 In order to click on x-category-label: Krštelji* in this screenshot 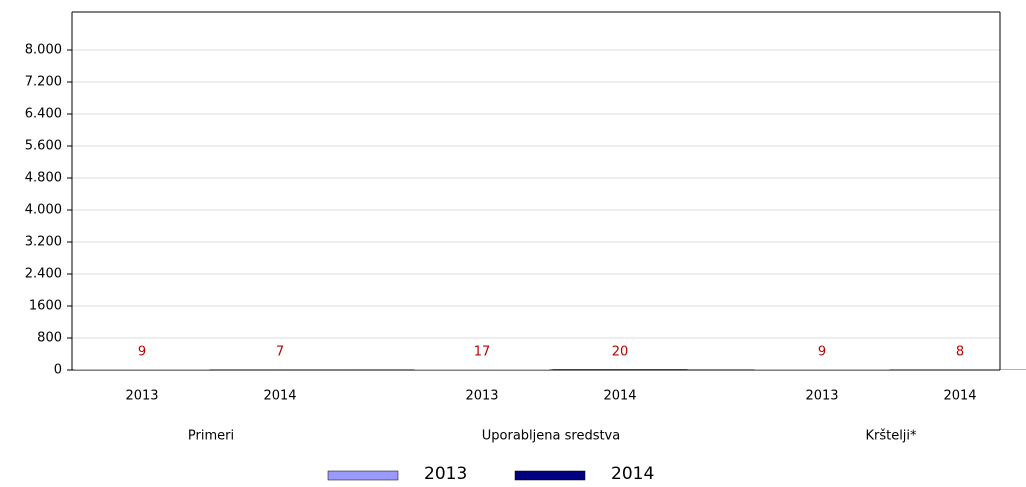, I will do `click(891, 436)`.